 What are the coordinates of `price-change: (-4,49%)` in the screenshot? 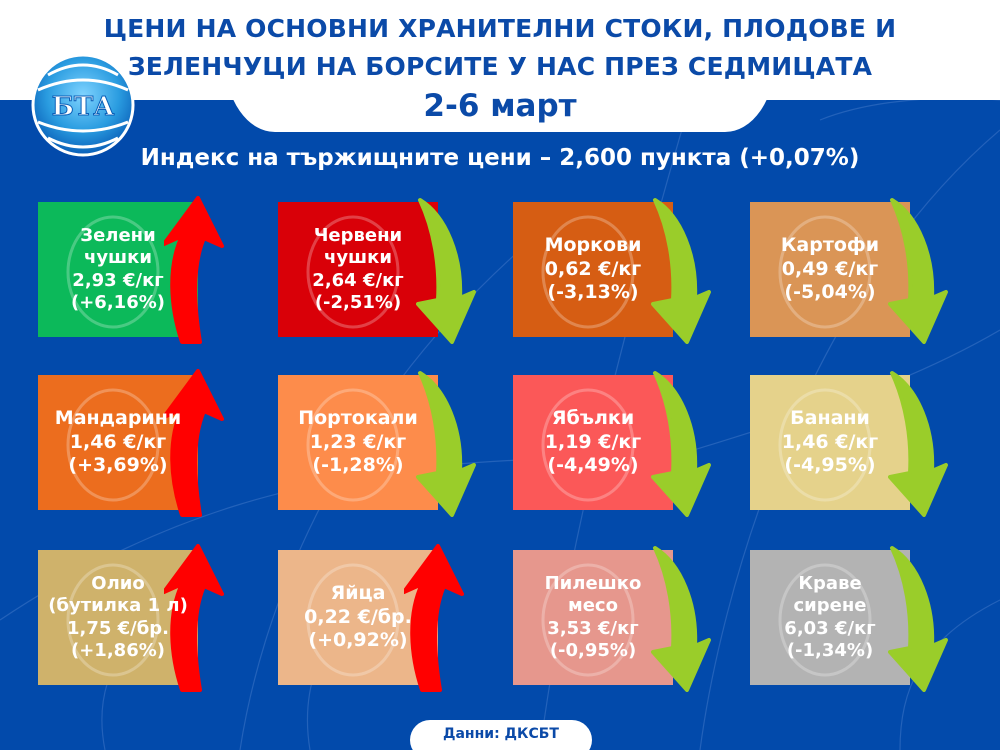 It's located at (593, 465).